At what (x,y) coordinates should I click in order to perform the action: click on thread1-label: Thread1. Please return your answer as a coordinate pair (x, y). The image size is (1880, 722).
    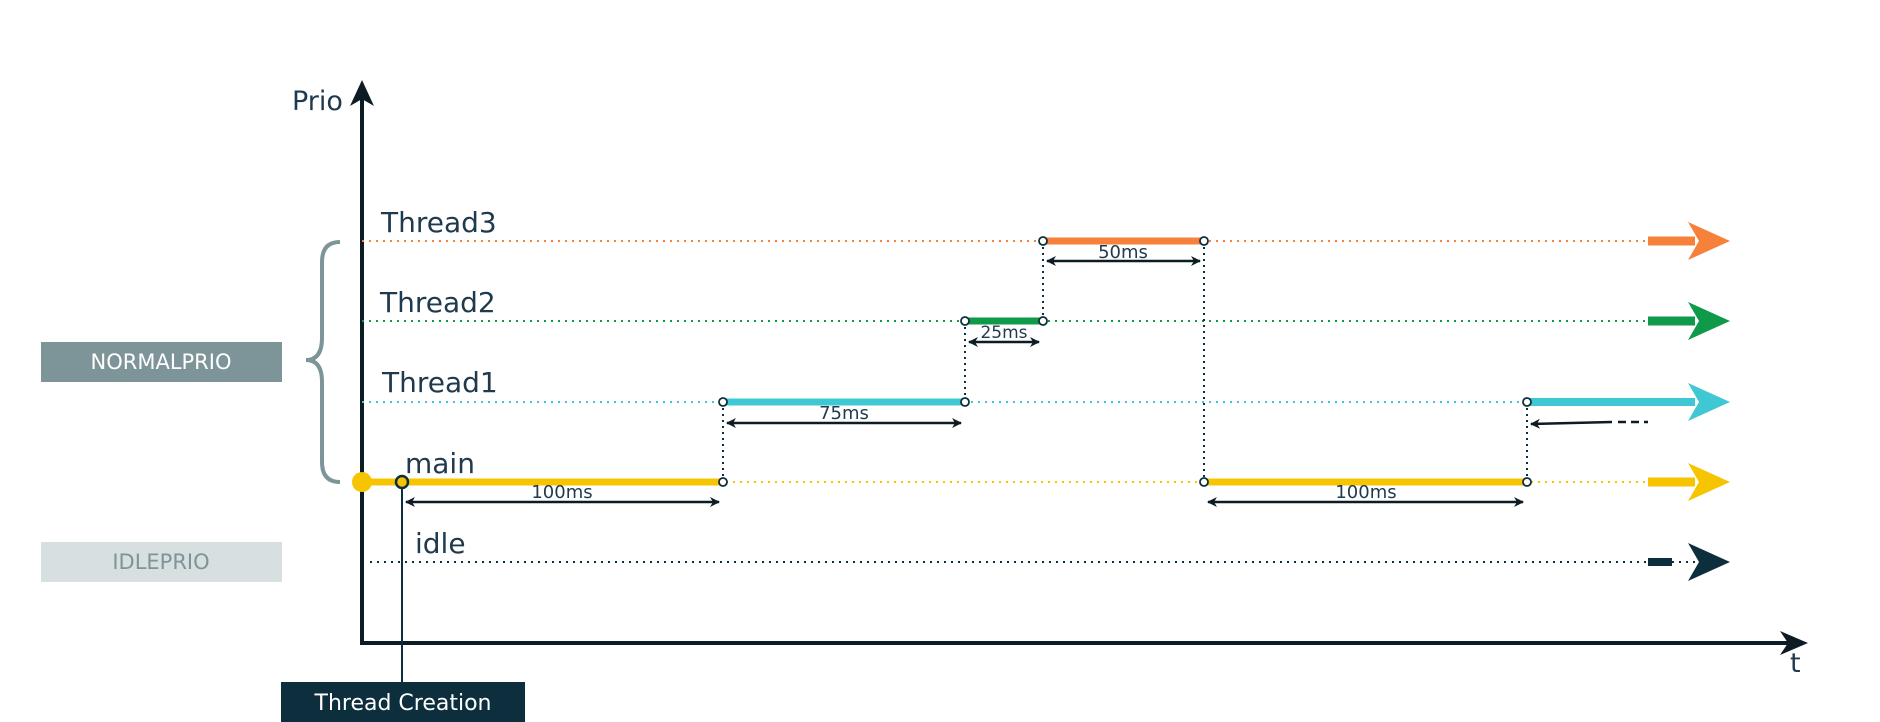
    Looking at the image, I should click on (439, 382).